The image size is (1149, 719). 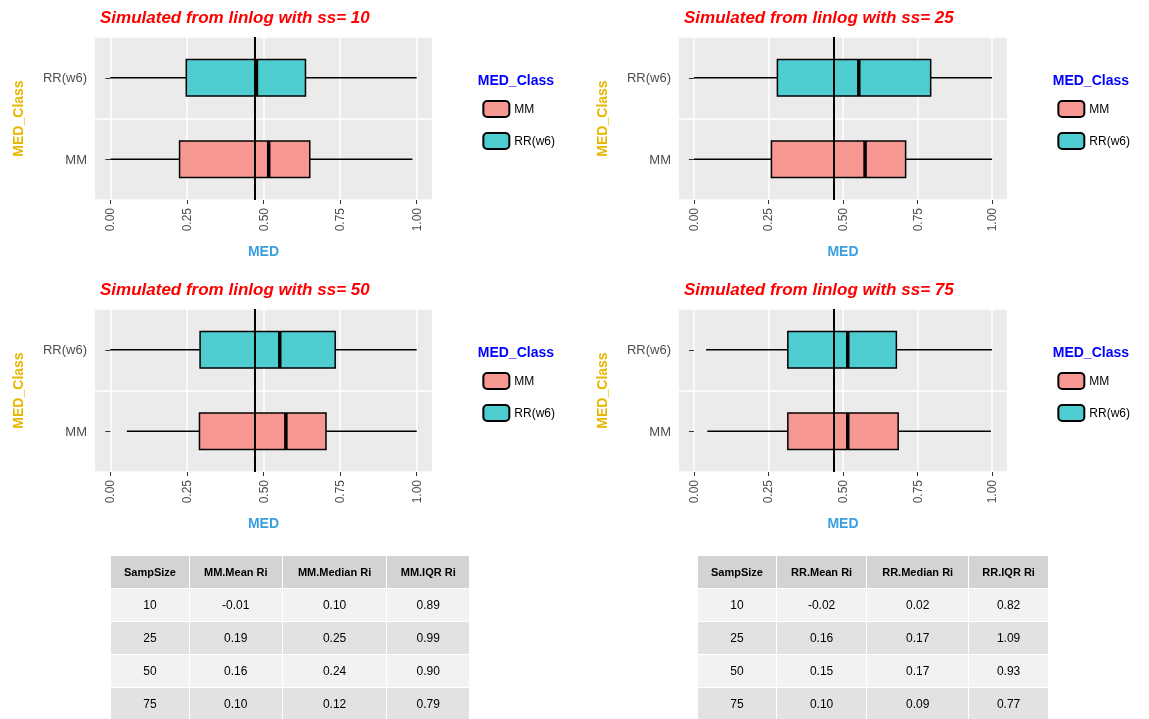 What do you see at coordinates (334, 671) in the screenshot?
I see `text: 0.24` at bounding box center [334, 671].